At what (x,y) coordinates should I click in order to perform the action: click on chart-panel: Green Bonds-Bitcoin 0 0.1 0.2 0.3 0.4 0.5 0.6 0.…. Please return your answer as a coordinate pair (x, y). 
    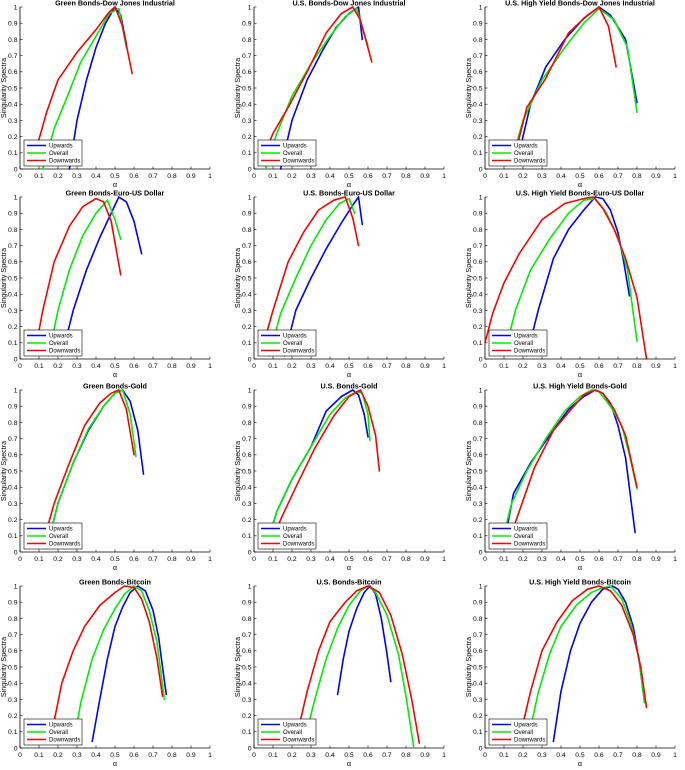
    Looking at the image, I should click on (106, 673).